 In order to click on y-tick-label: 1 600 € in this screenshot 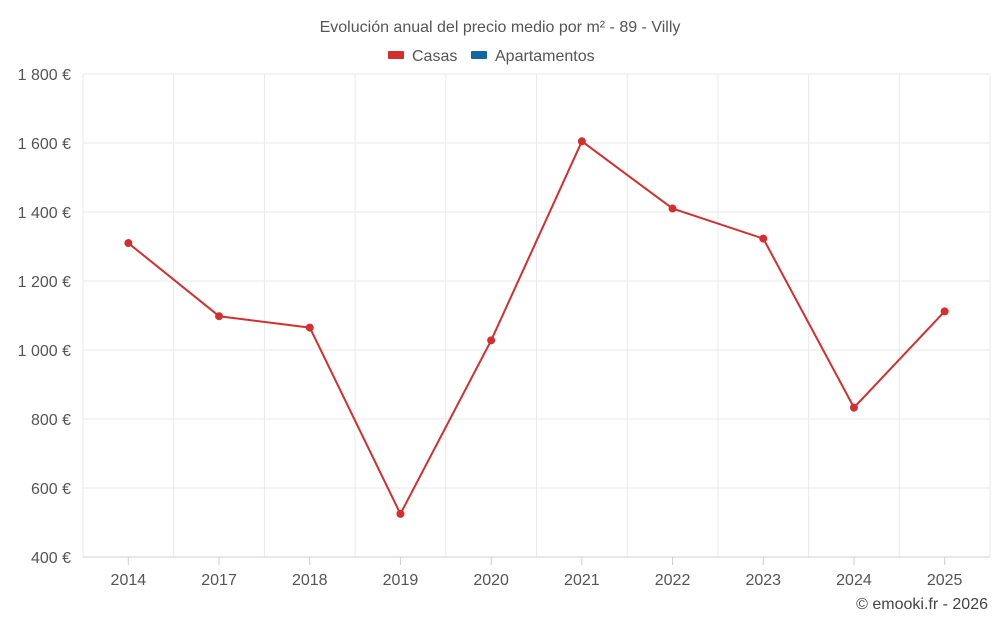, I will do `click(44, 144)`.